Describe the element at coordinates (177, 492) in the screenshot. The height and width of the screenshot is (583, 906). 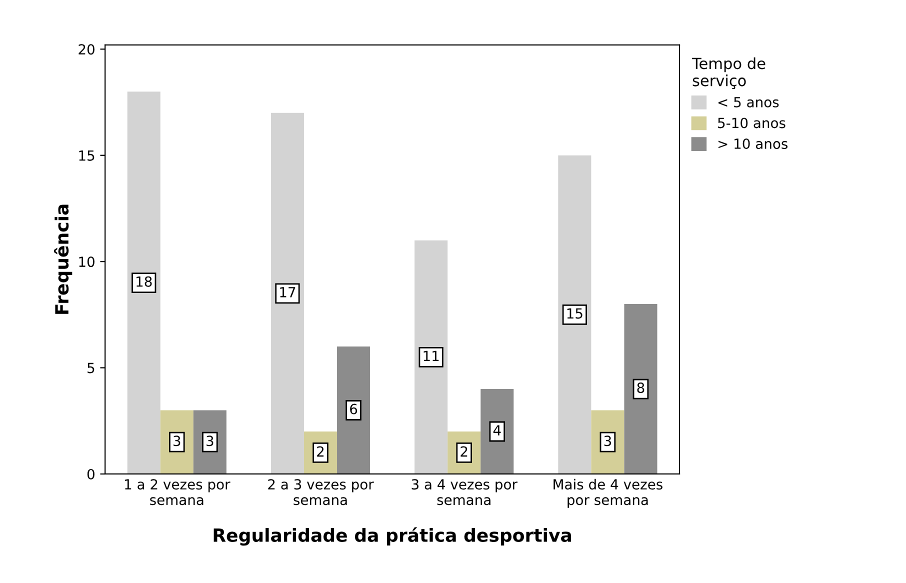
I see `x-tick-label: 1 a 2 vezes por semana` at that location.